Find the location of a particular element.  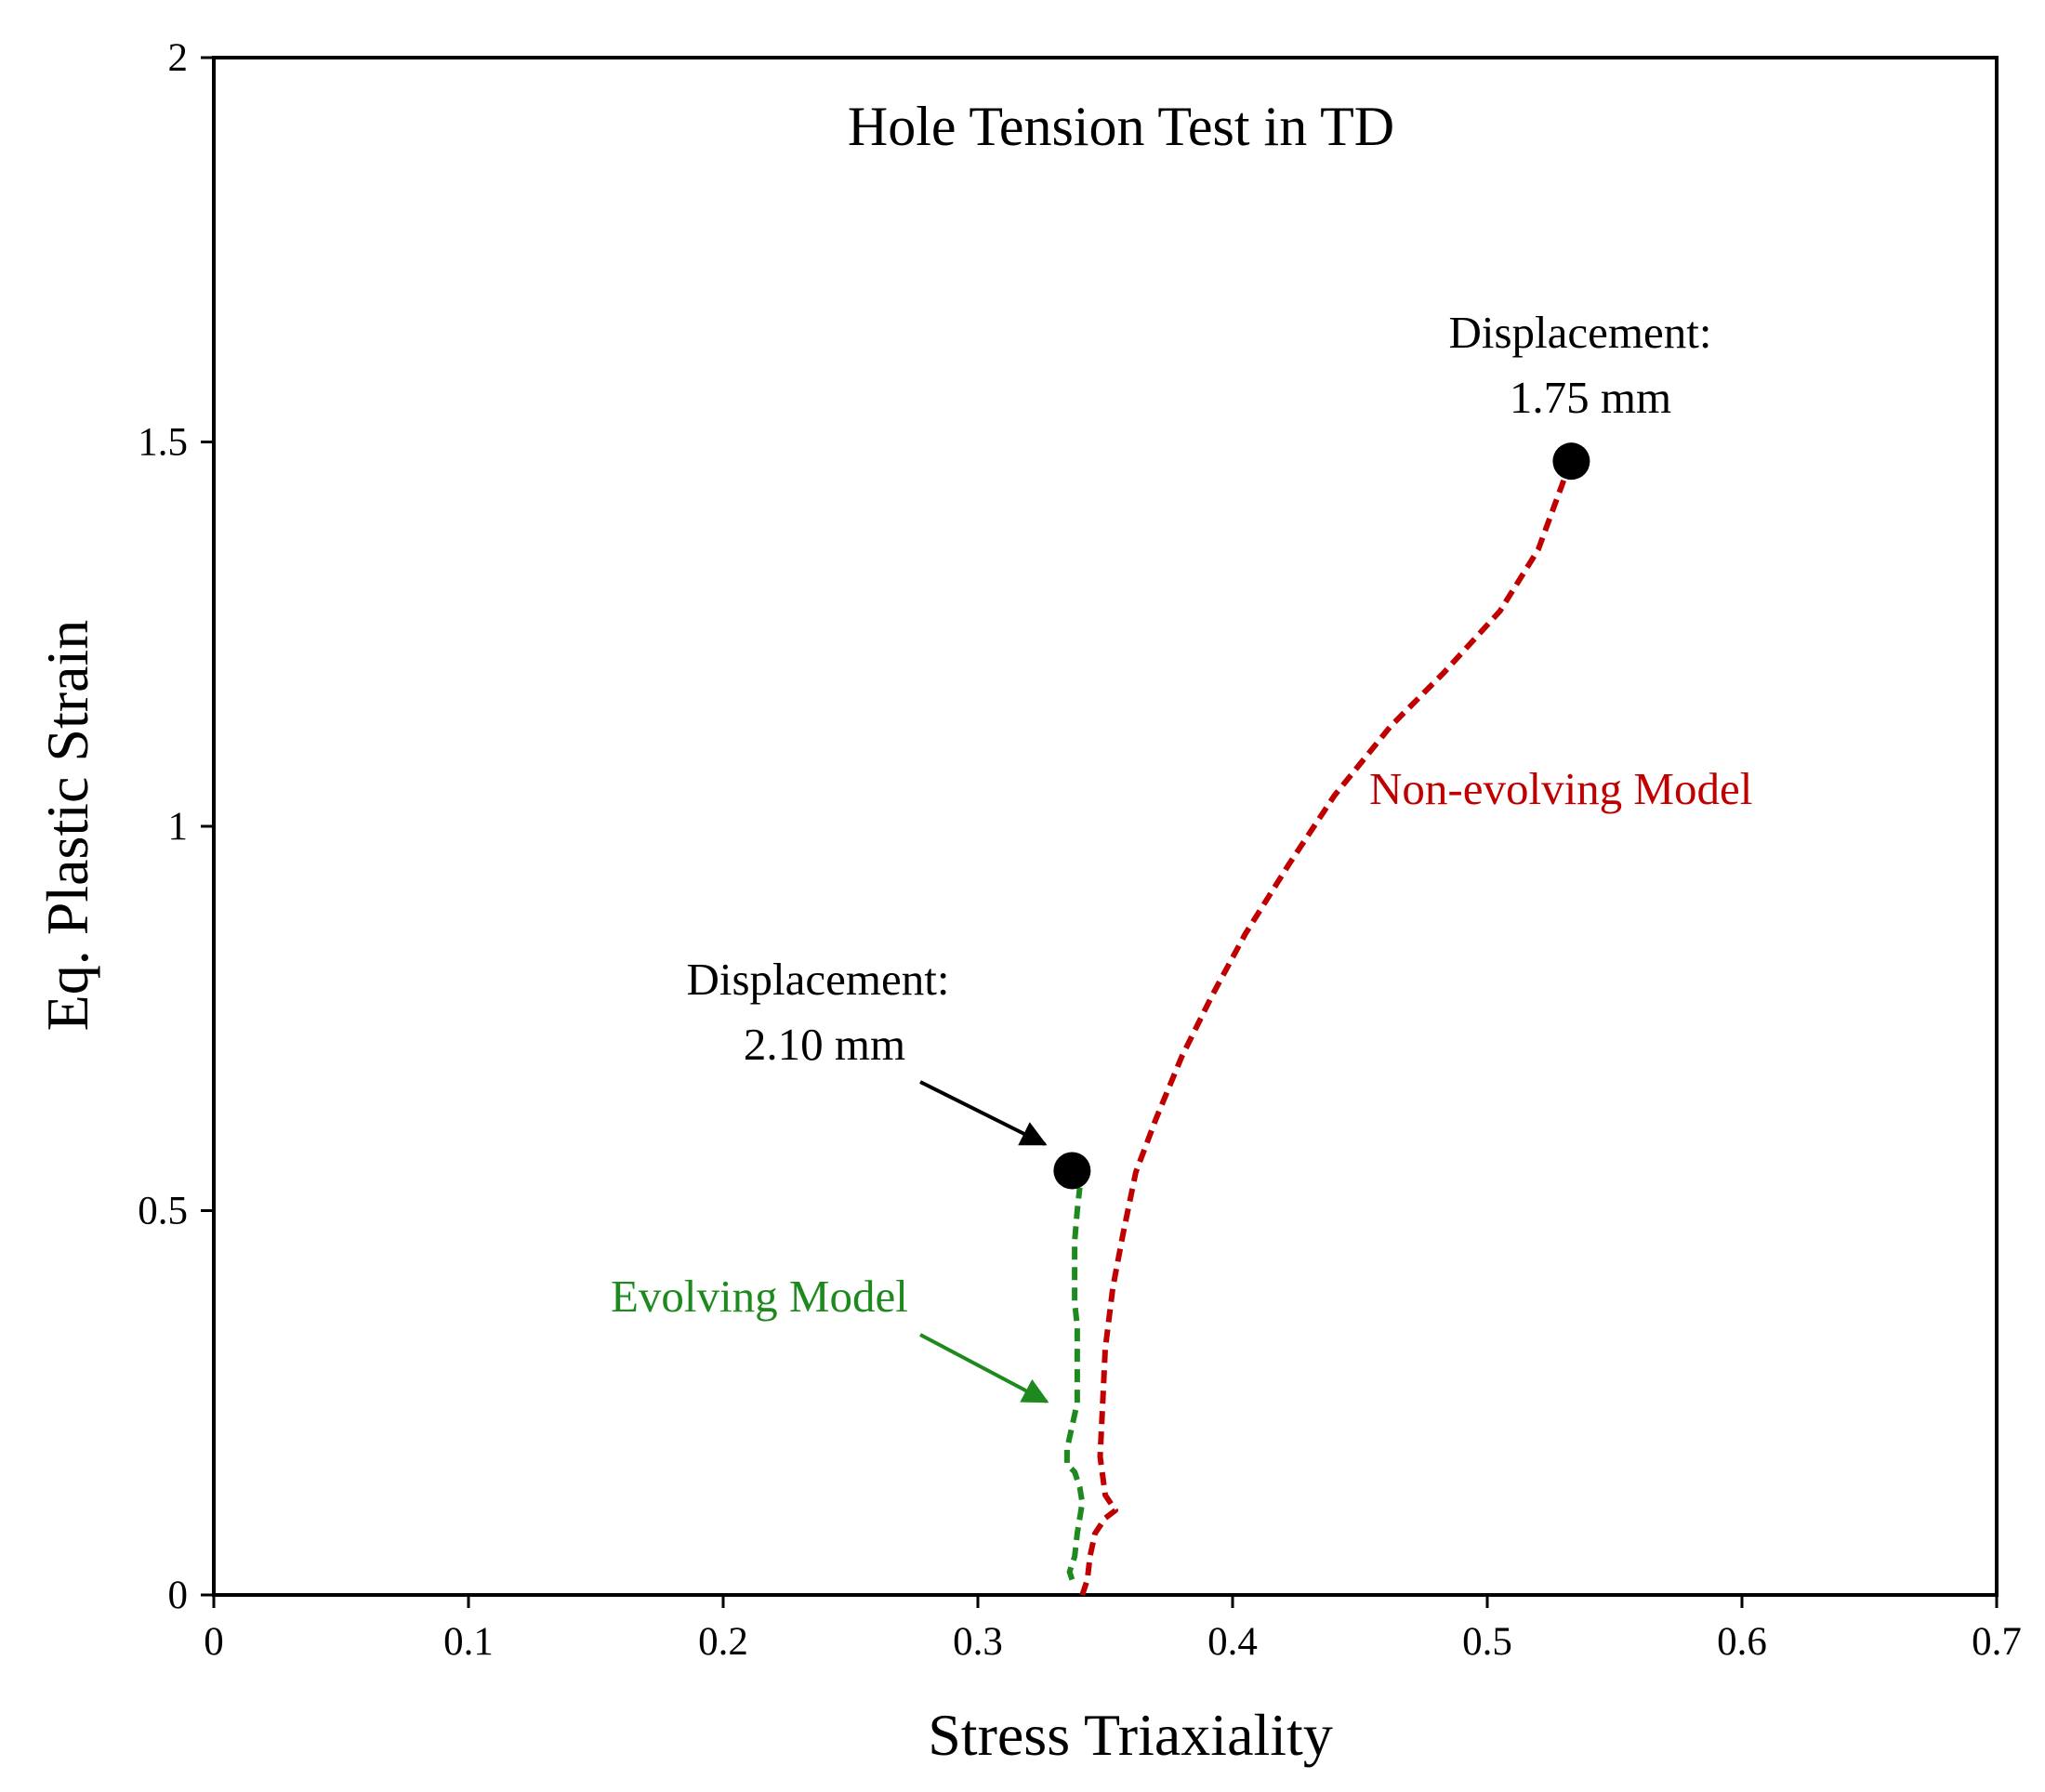

marker-layer is located at coordinates (1321, 816).